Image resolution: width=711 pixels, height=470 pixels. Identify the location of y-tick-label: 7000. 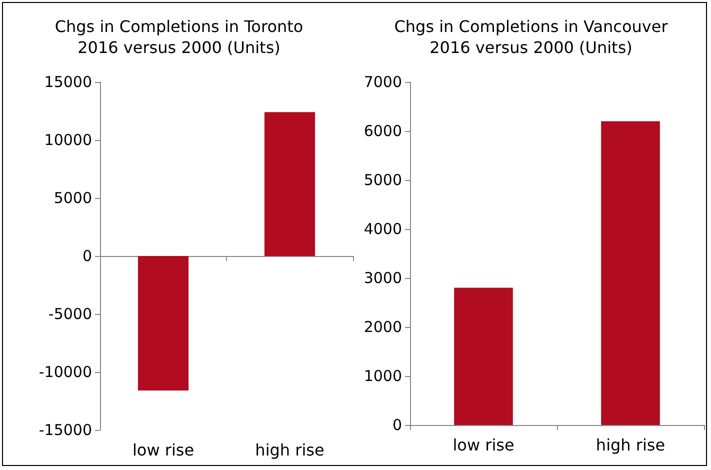
(383, 82).